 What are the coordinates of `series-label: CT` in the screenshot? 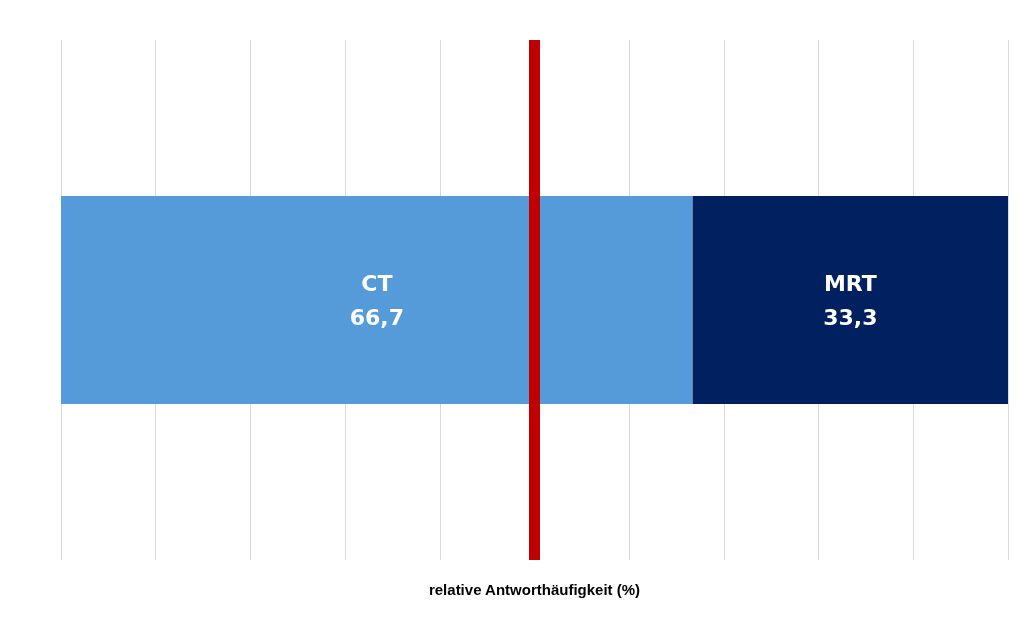 It's located at (377, 283).